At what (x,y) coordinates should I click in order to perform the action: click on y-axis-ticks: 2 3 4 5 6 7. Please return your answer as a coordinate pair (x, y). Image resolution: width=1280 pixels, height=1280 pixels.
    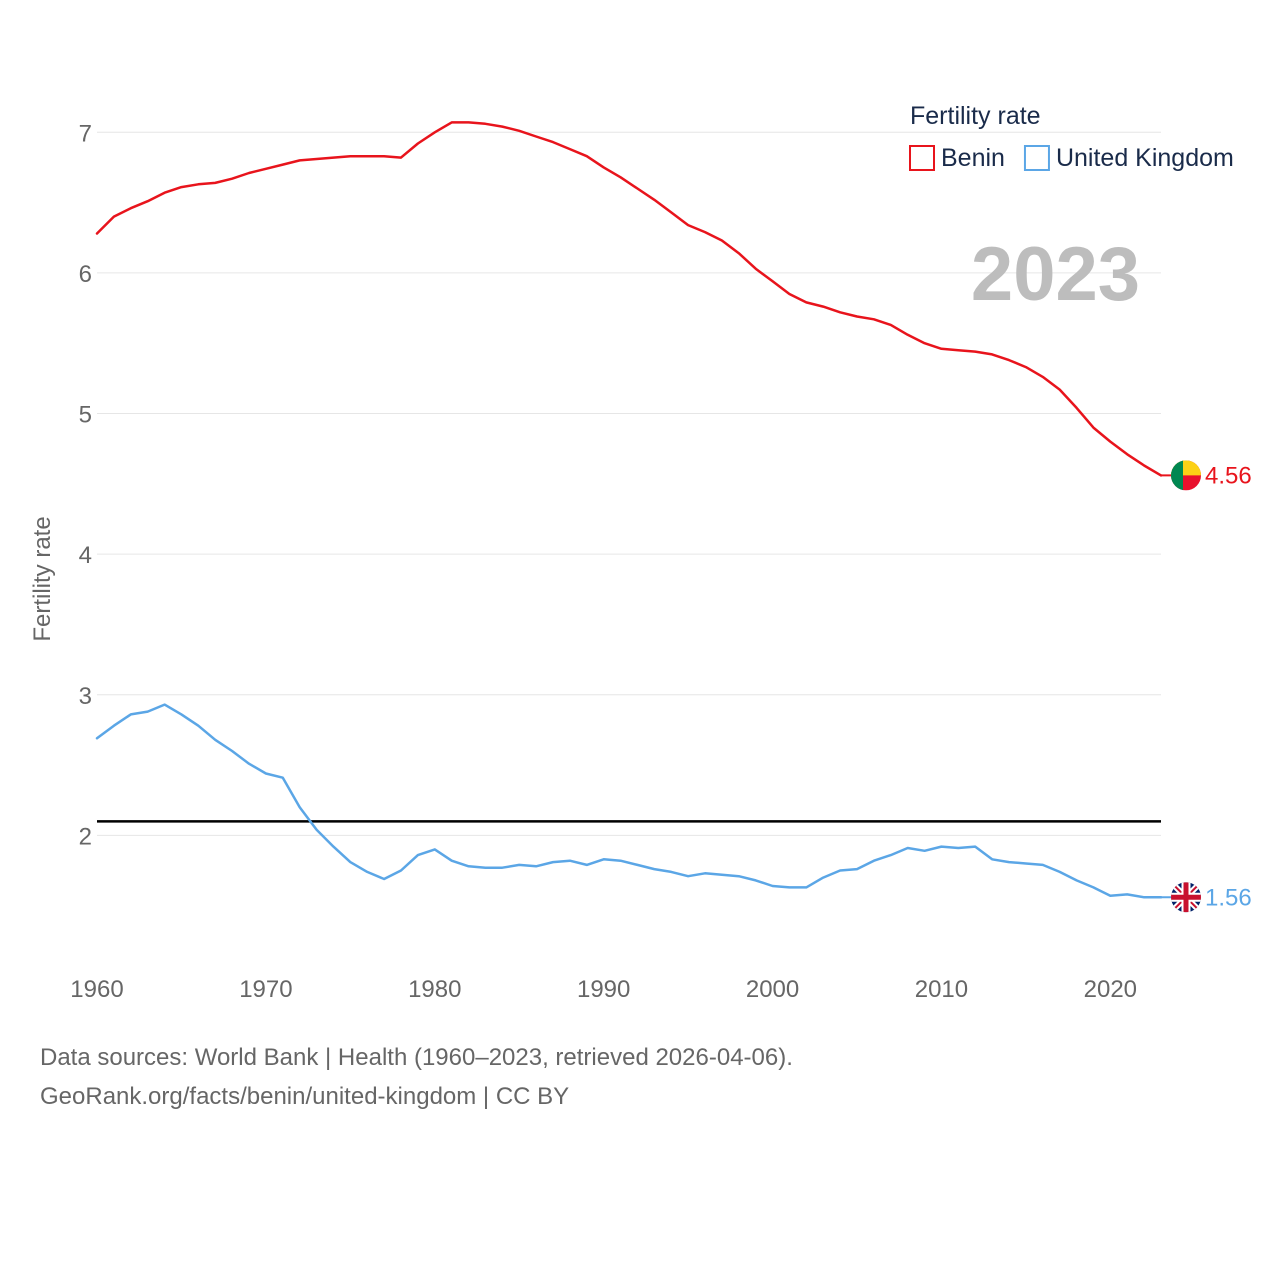
    Looking at the image, I should click on (85, 485).